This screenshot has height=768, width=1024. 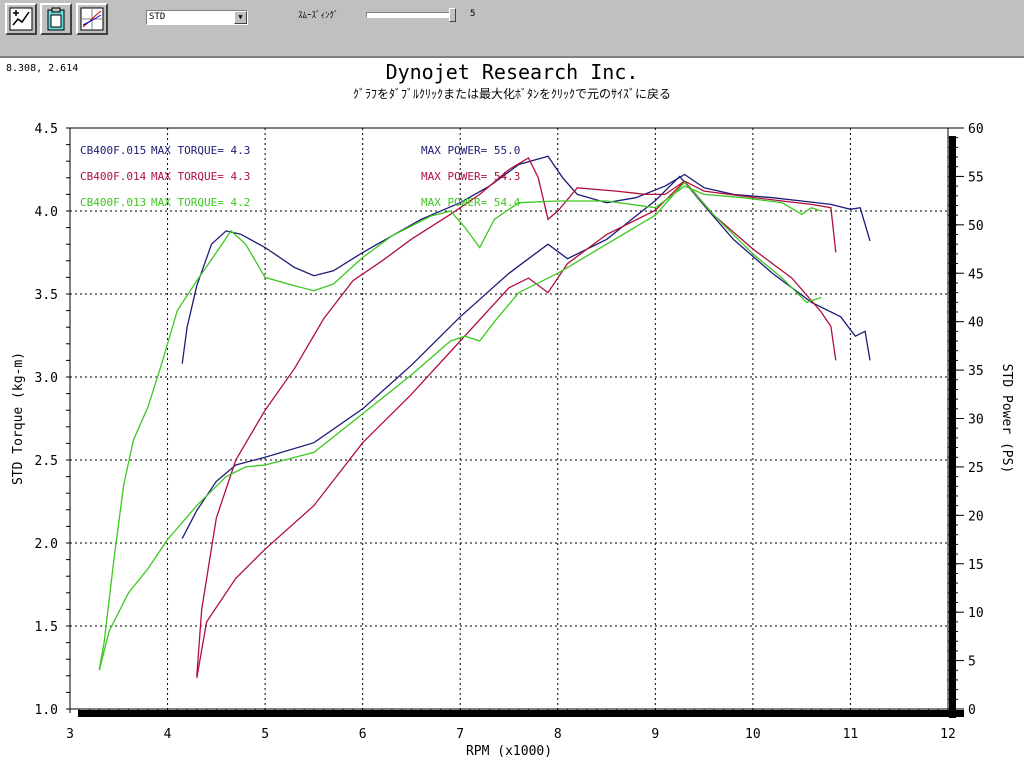 I want to click on y-right-tick-label: 25, so click(x=976, y=468).